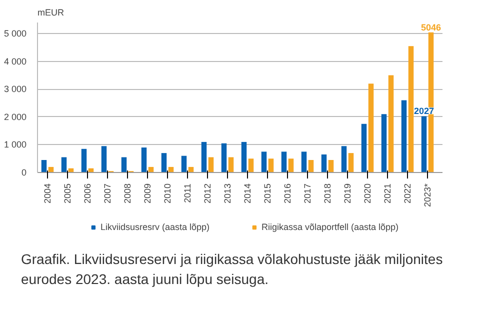 This screenshot has width=500, height=327. Describe the element at coordinates (15, 33) in the screenshot. I see `y-tick-label: 5 000` at that location.